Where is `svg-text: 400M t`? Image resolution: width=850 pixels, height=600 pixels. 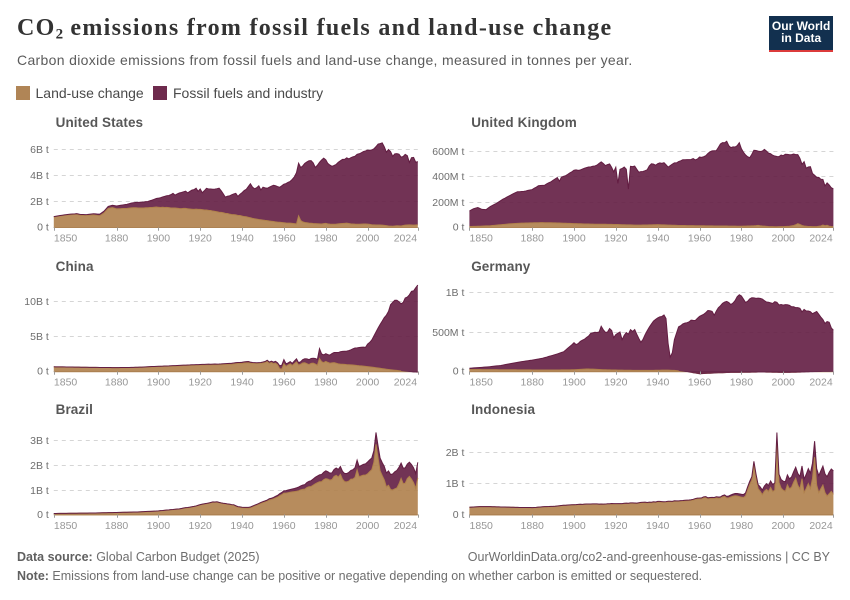 svg-text: 400M t is located at coordinates (448, 177).